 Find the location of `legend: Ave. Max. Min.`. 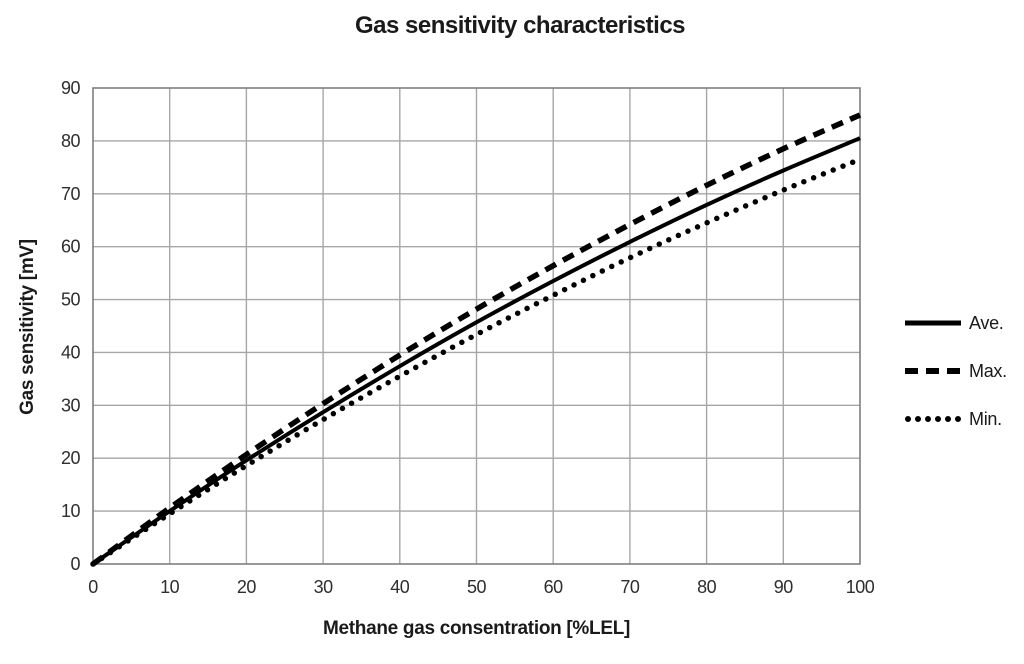

legend: Ave. Max. Min. is located at coordinates (955, 371).